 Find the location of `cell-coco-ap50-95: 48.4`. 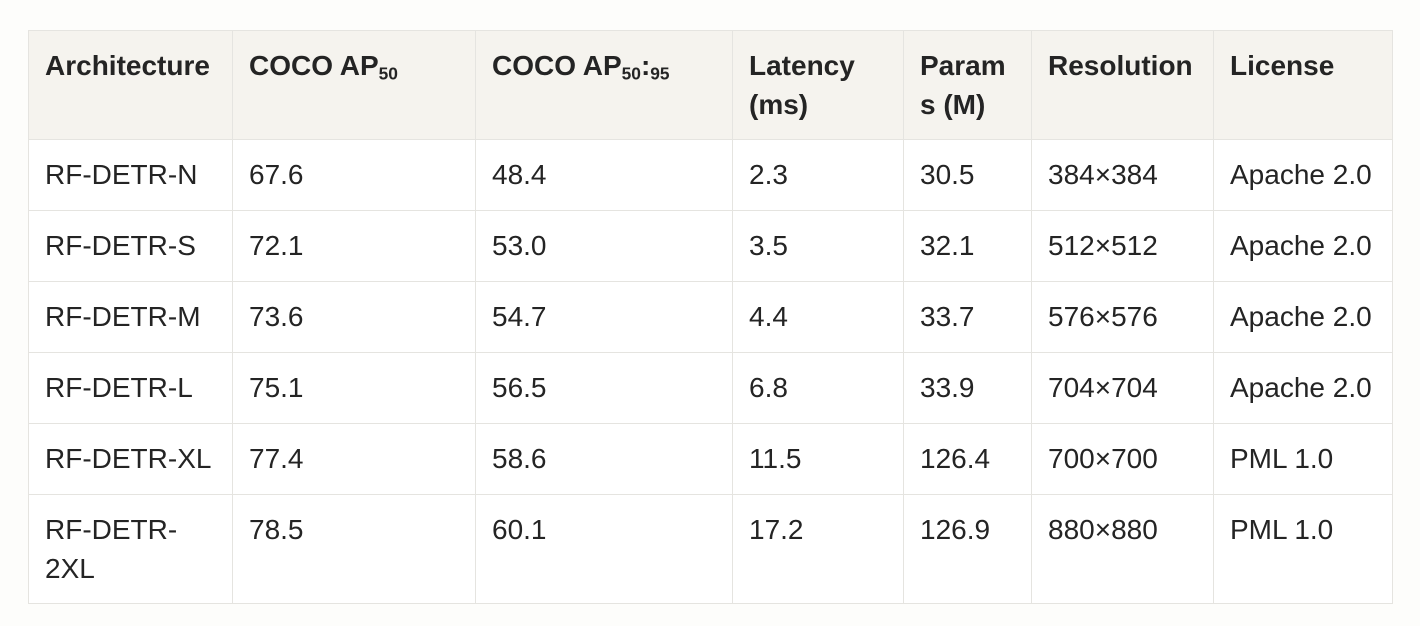

cell-coco-ap50-95: 48.4 is located at coordinates (604, 175).